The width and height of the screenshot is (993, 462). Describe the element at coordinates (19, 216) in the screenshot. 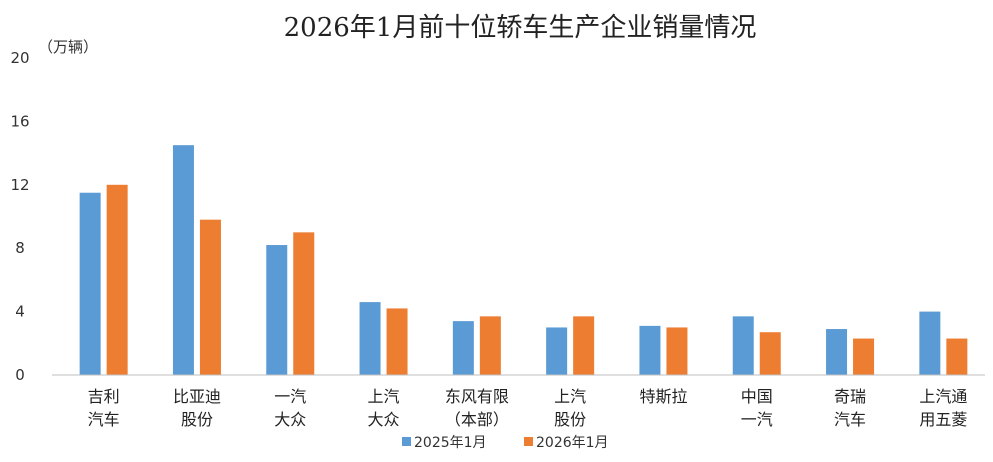

I see `y-axis-ticks: 0 4 8 12 16 20` at that location.